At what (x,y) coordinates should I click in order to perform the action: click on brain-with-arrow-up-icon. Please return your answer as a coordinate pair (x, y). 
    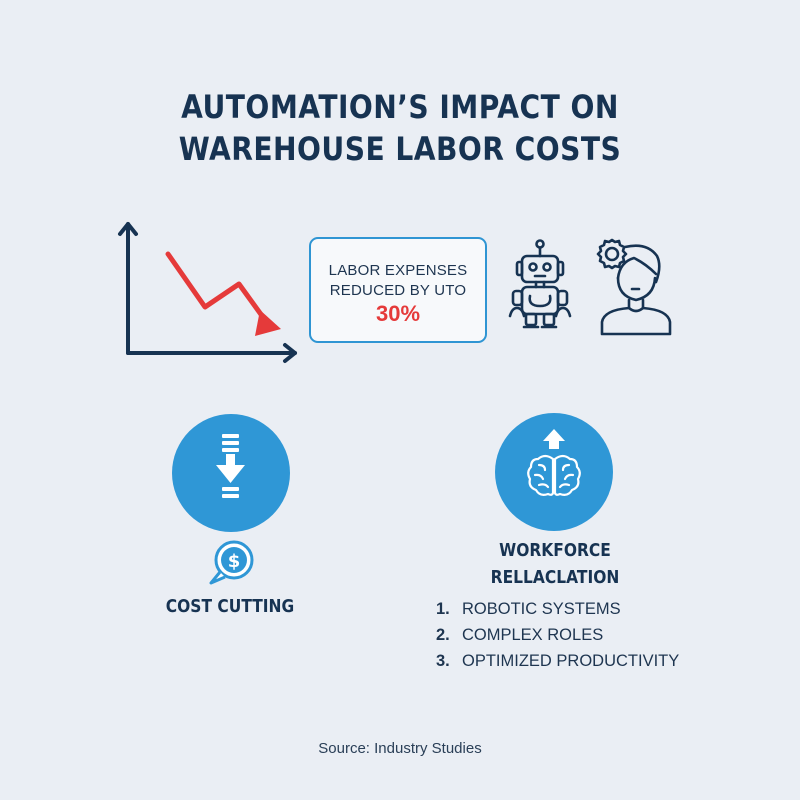
    Looking at the image, I should click on (554, 462).